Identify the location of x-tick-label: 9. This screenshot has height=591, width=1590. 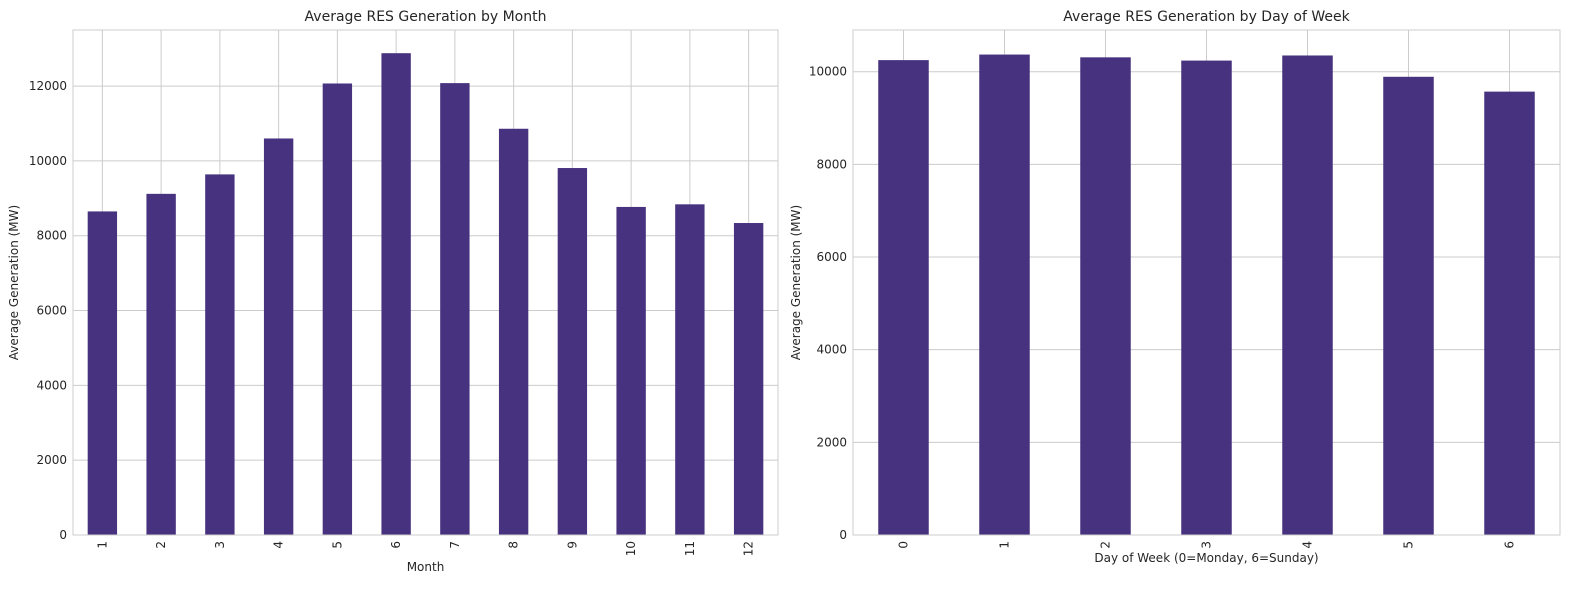
(572, 545).